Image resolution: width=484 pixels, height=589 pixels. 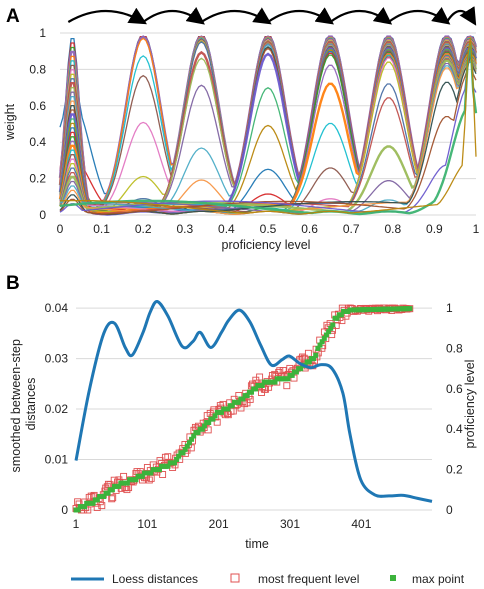 I want to click on panel-a-x-tick: 0.6, so click(x=309, y=229).